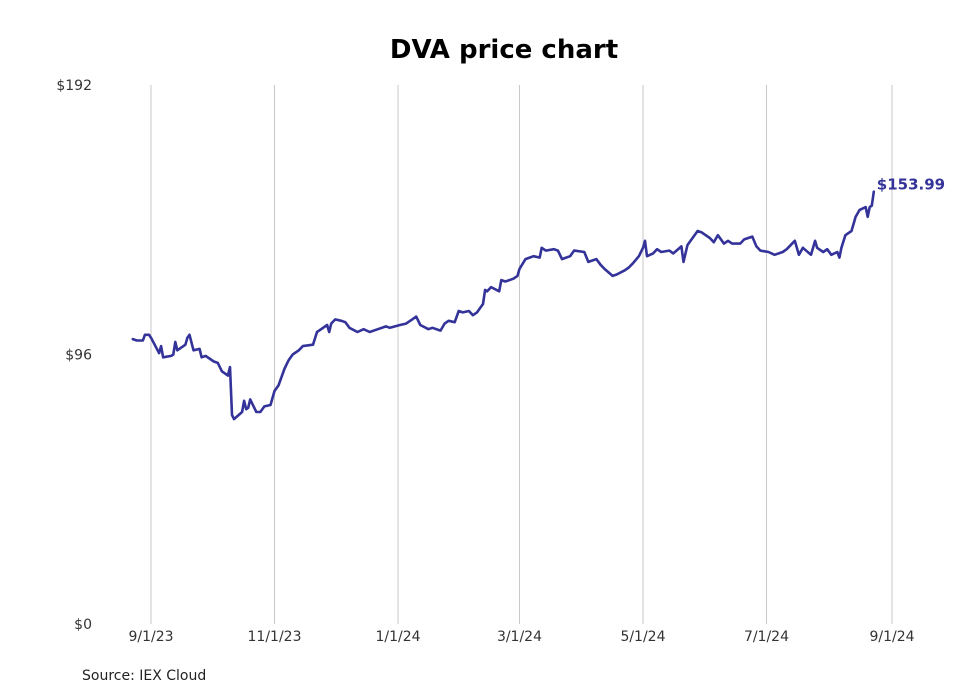 Image resolution: width=980 pixels, height=699 pixels. Describe the element at coordinates (78, 356) in the screenshot. I see `y-tick-label: $96` at that location.